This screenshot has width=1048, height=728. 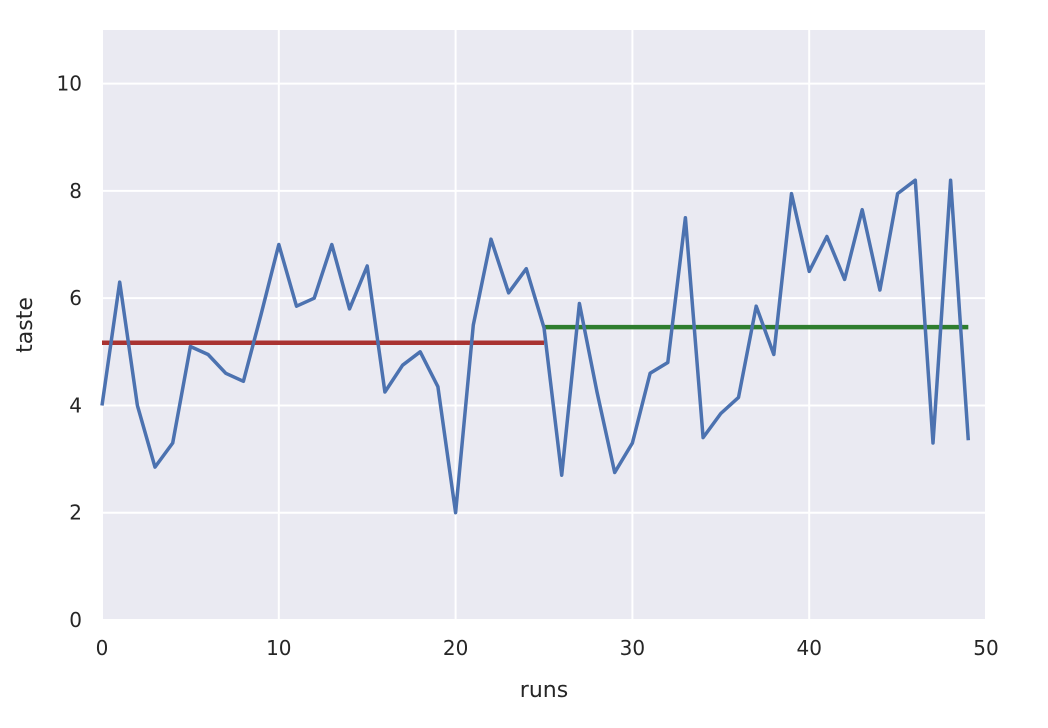 What do you see at coordinates (69, 84) in the screenshot?
I see `y-tick-label-5: 10` at bounding box center [69, 84].